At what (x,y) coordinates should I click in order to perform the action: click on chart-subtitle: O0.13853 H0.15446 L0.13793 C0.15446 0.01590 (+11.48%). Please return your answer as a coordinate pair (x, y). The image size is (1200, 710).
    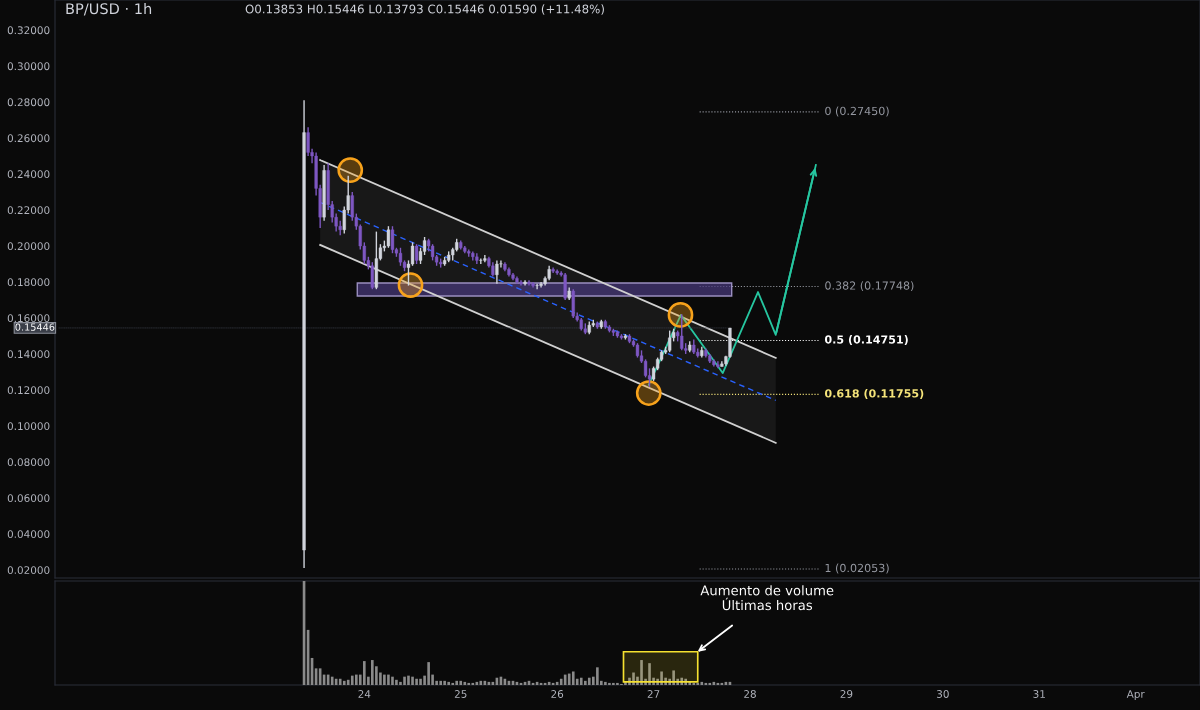
    Looking at the image, I should click on (424, 9).